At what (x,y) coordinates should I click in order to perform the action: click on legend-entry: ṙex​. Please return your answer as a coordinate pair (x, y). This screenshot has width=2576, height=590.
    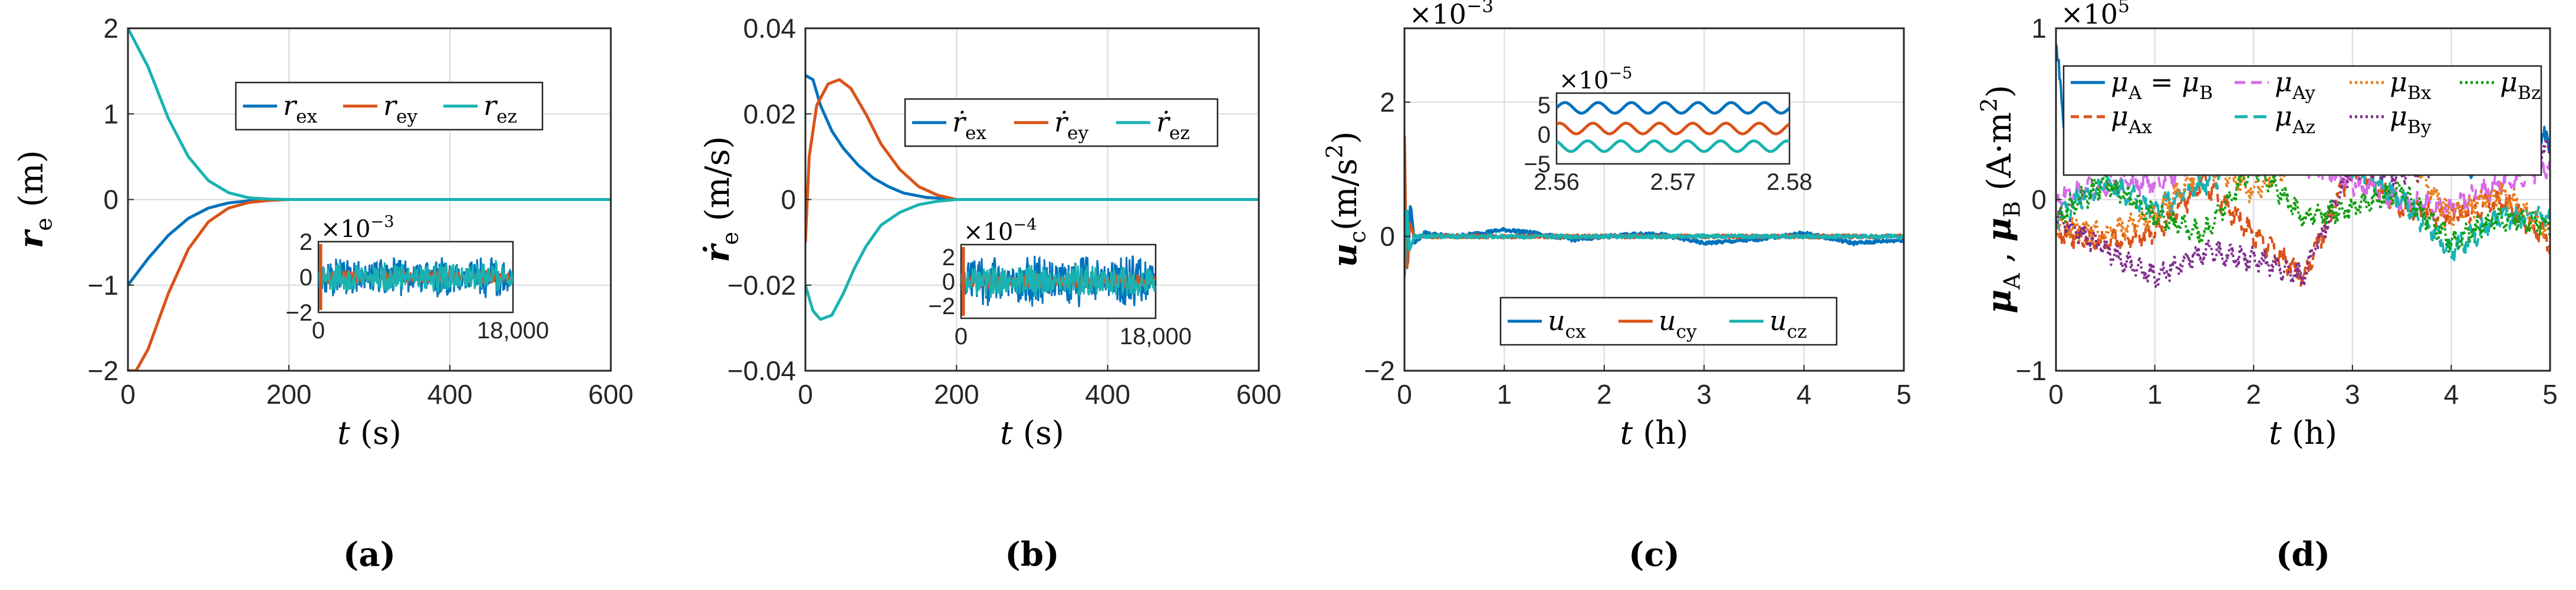
    Looking at the image, I should click on (970, 125).